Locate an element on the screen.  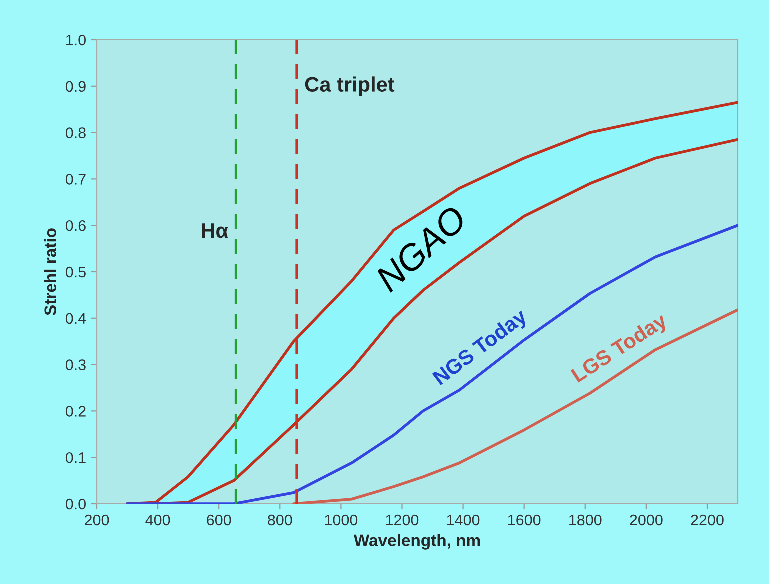
ref-line-label: Ca triplet is located at coordinates (350, 86).